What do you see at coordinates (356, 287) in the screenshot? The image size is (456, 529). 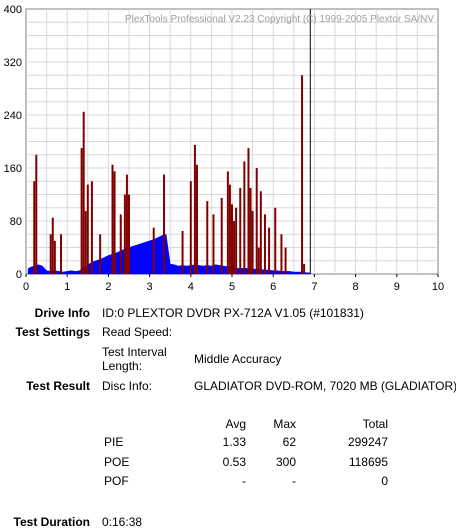 I see `x-tick-label: 8` at bounding box center [356, 287].